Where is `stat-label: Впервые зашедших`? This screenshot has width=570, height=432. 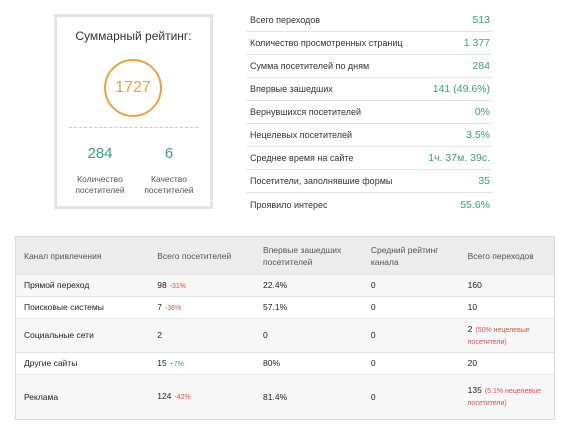 stat-label: Впервые зашедших is located at coordinates (291, 89).